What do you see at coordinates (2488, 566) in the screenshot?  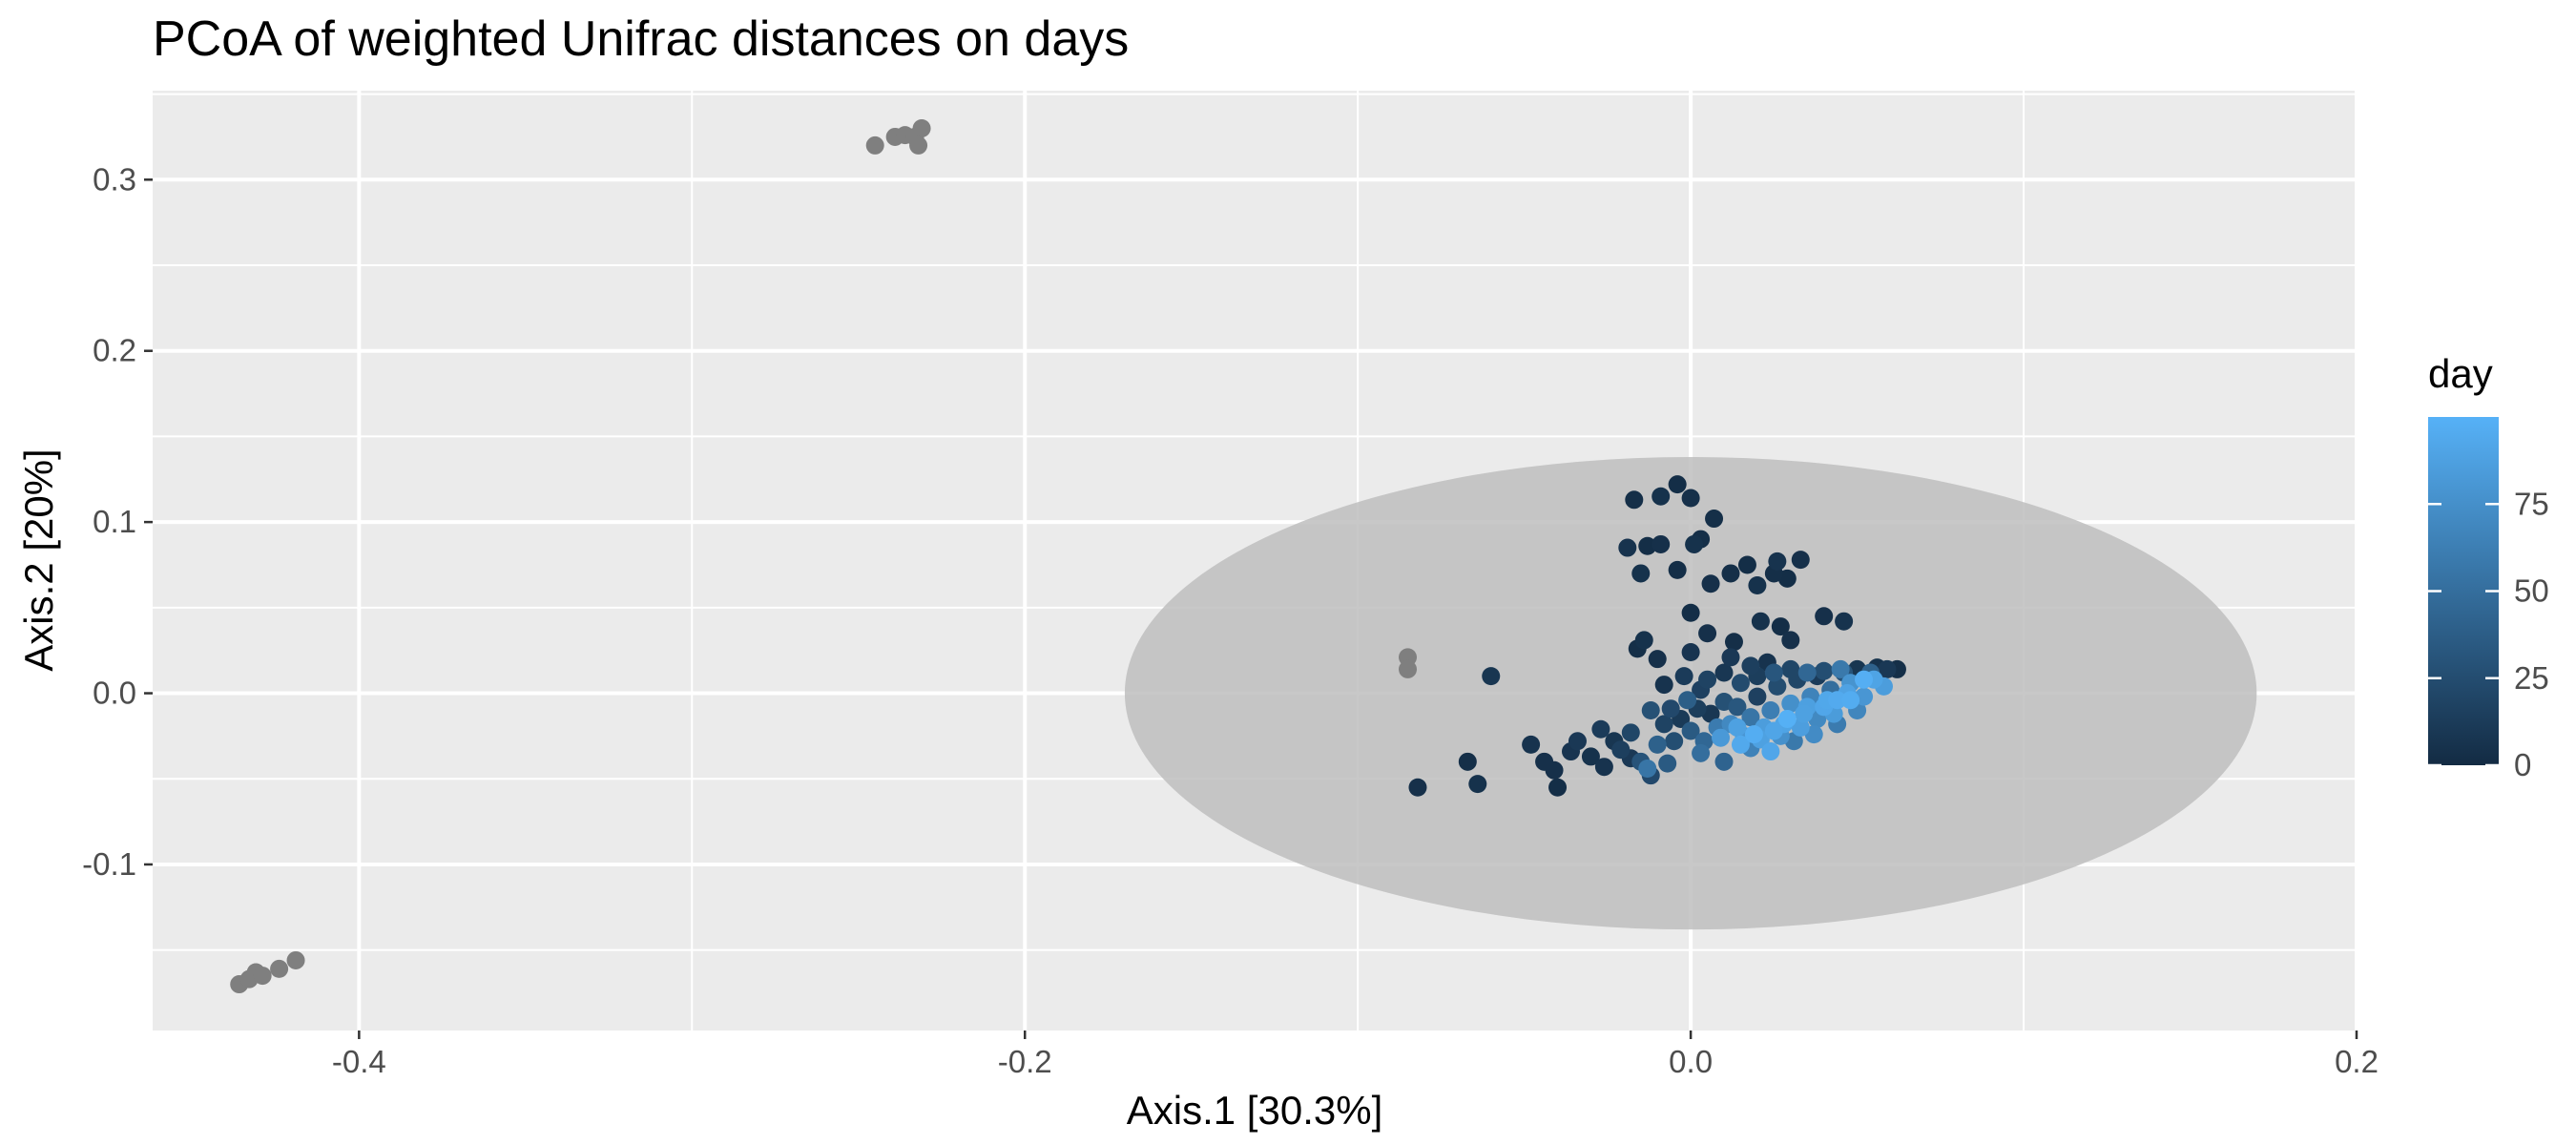 I see `color-legend: day 0 25 50 75` at bounding box center [2488, 566].